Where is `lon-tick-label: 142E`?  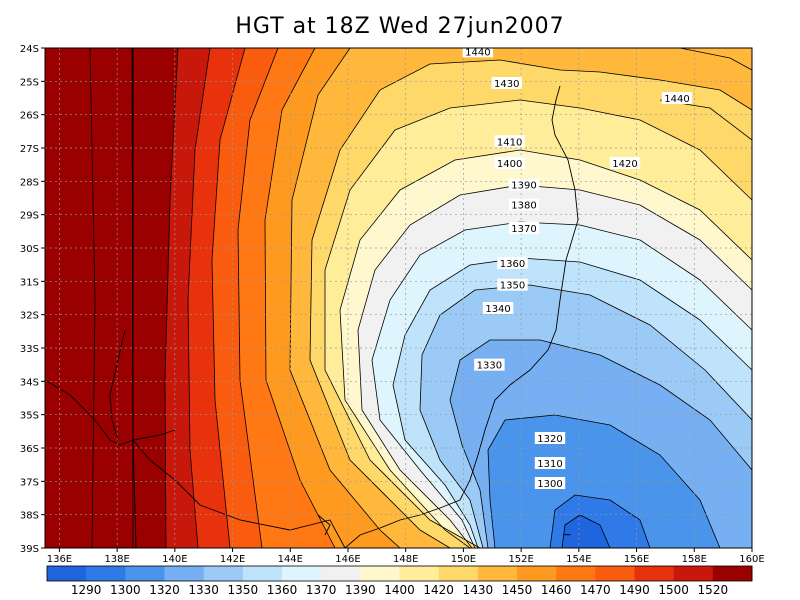 lon-tick-label: 142E is located at coordinates (232, 559).